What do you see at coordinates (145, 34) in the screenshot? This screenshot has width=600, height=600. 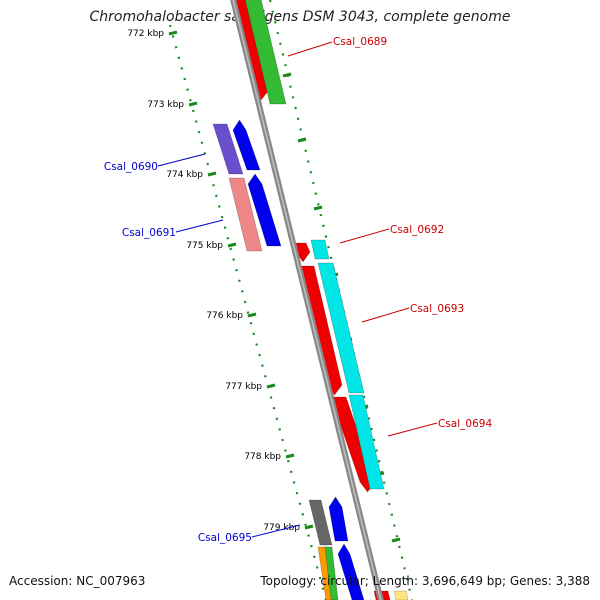 I see `scale-label: 772 kbp` at bounding box center [145, 34].